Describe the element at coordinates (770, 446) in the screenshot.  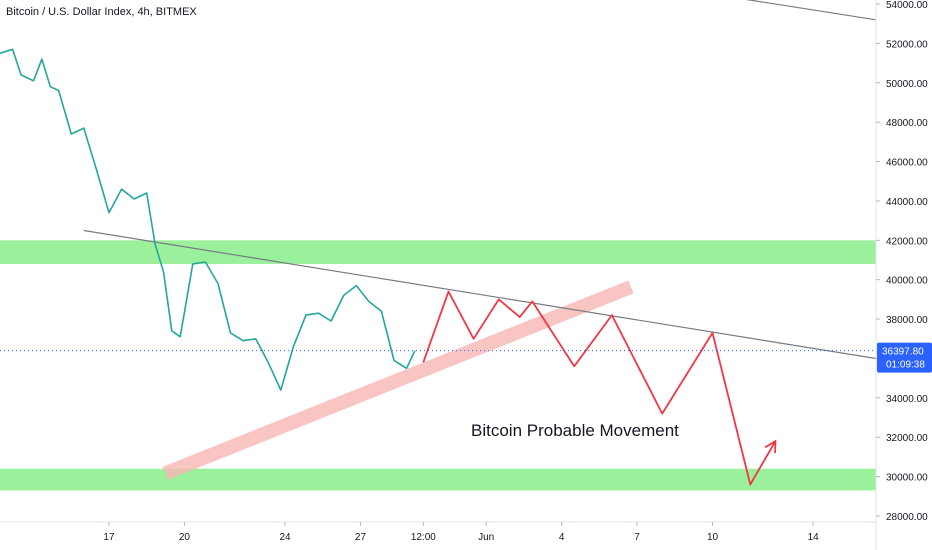
I see `projection-arrowhead` at that location.